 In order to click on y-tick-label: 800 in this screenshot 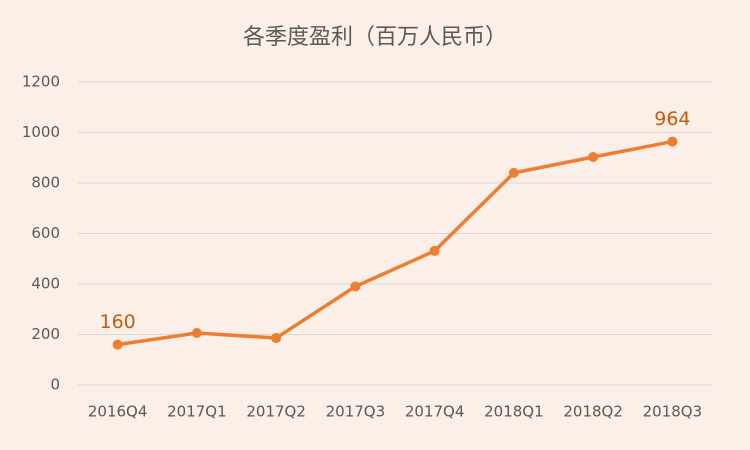, I will do `click(45, 183)`.